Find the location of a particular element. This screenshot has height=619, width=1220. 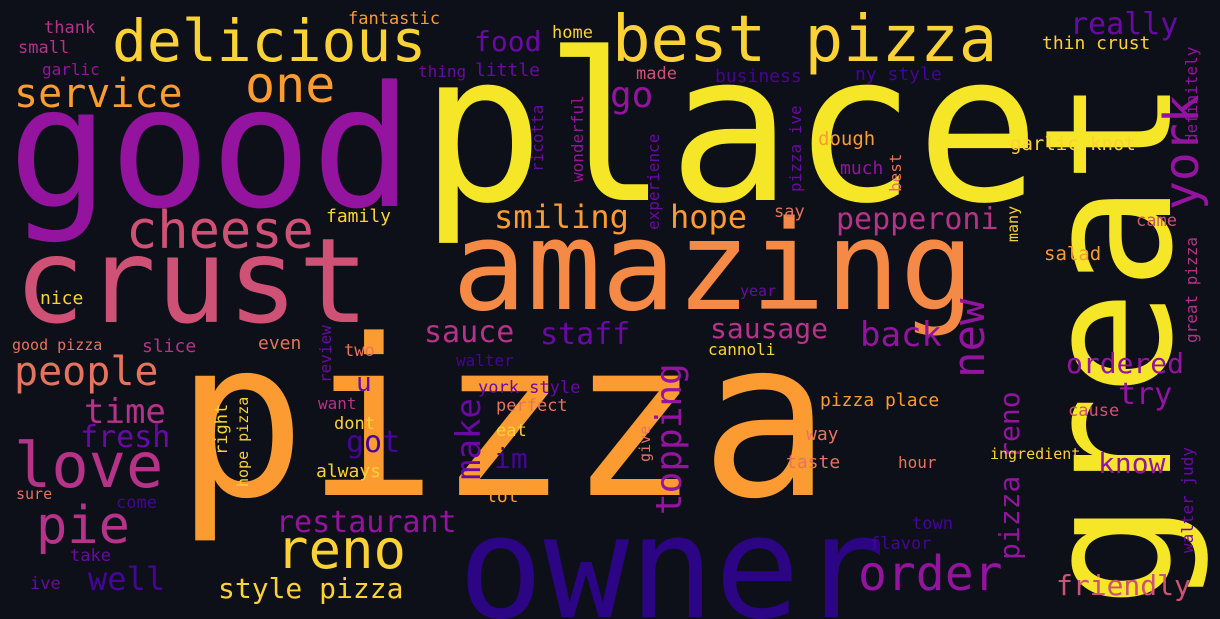

word-crust: crust is located at coordinates (192, 281).